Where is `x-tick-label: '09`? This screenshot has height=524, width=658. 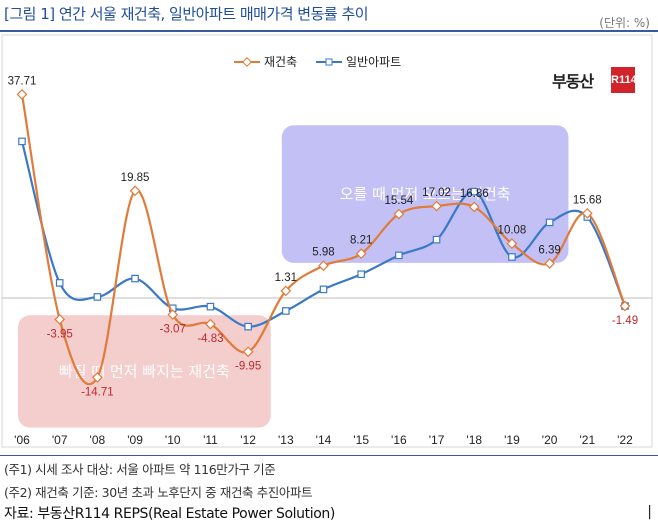
x-tick-label: '09 is located at coordinates (135, 440).